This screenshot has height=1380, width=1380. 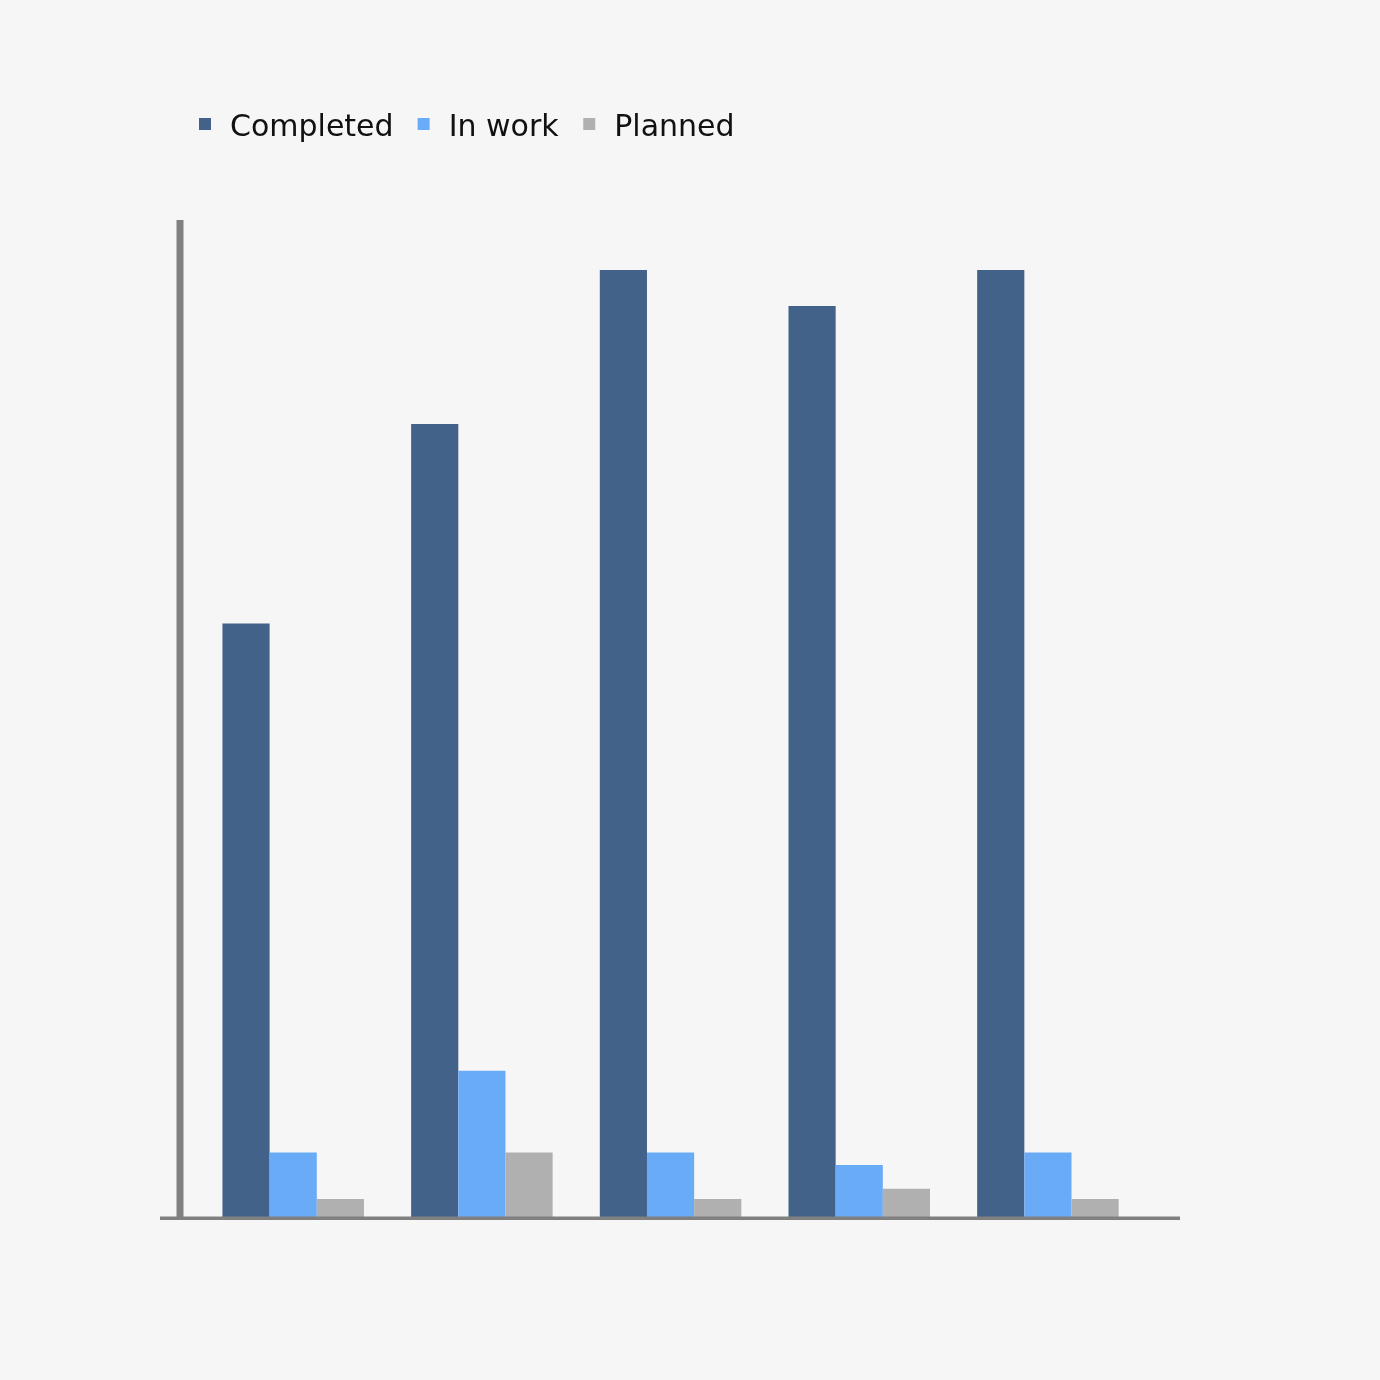 I want to click on legend-label: In work, so click(x=504, y=125).